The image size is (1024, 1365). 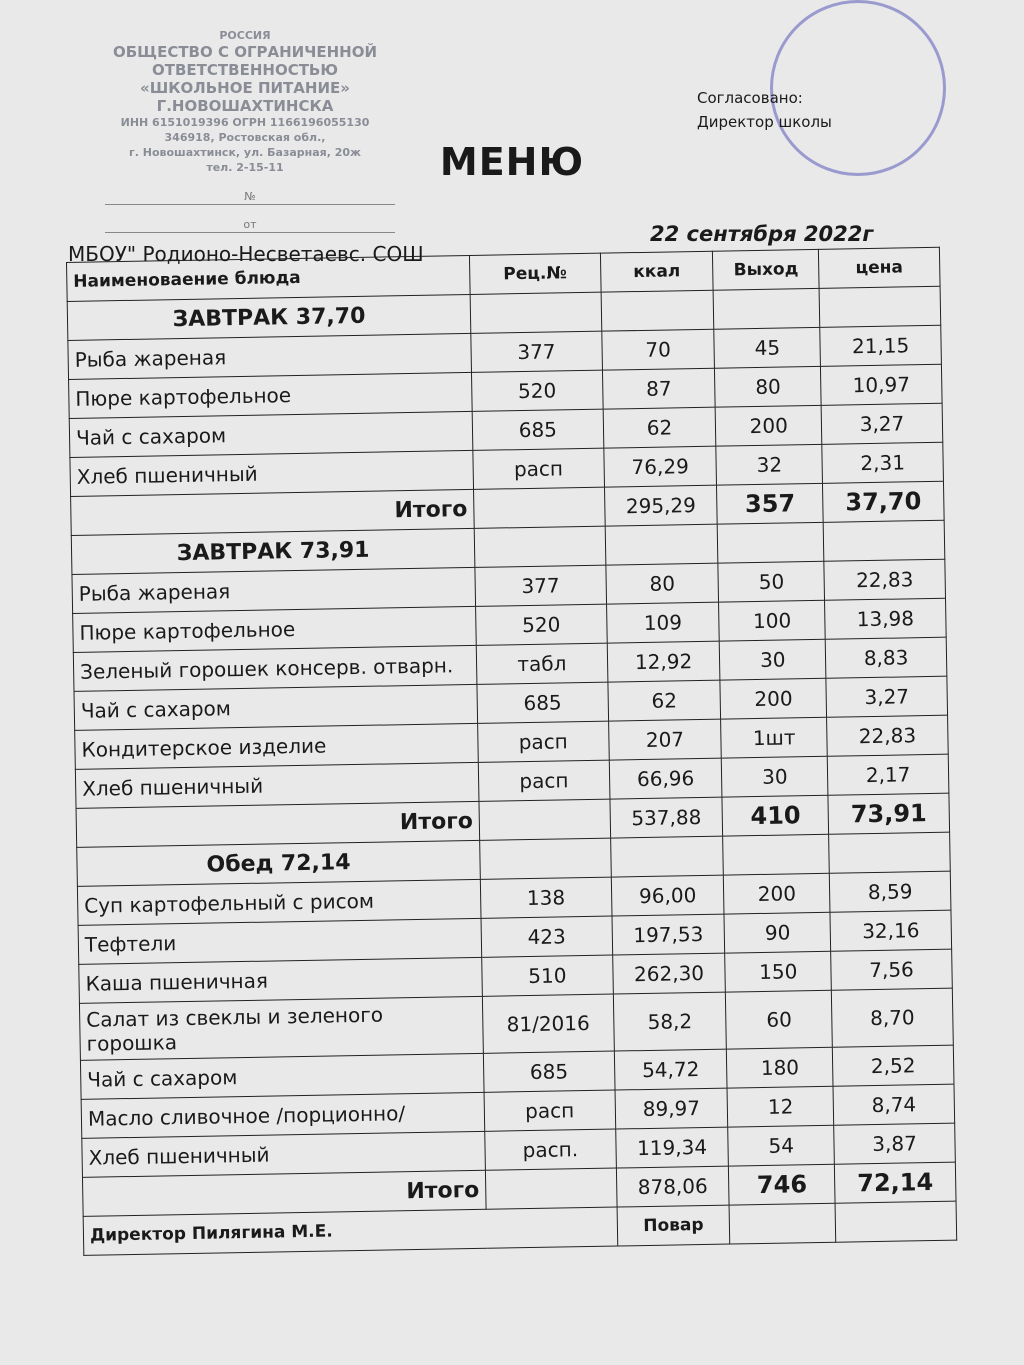 What do you see at coordinates (894, 1105) in the screenshot?
I see `dish-cell: 8,74` at bounding box center [894, 1105].